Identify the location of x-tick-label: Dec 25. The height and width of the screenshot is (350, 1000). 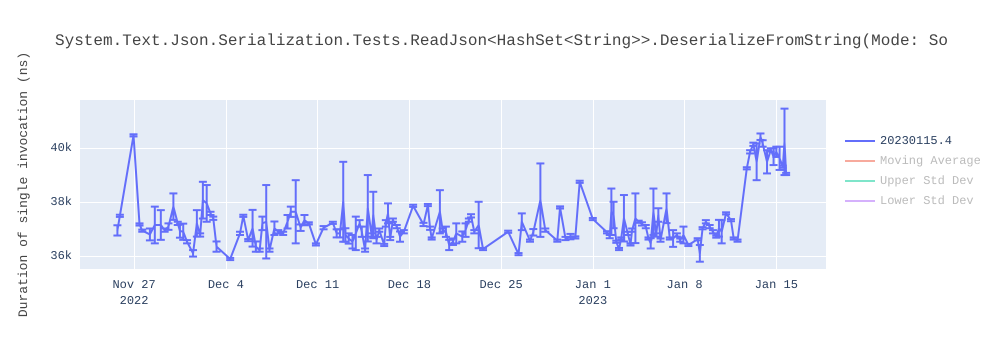
(501, 285).